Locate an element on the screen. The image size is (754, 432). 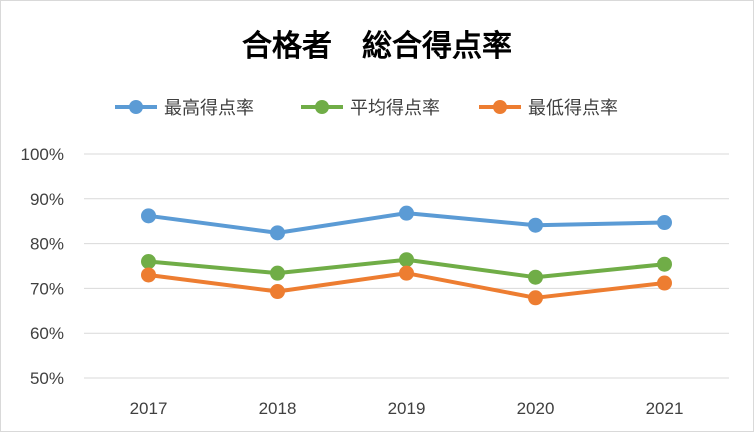
legend-item: 平均得点率 is located at coordinates (370, 108).